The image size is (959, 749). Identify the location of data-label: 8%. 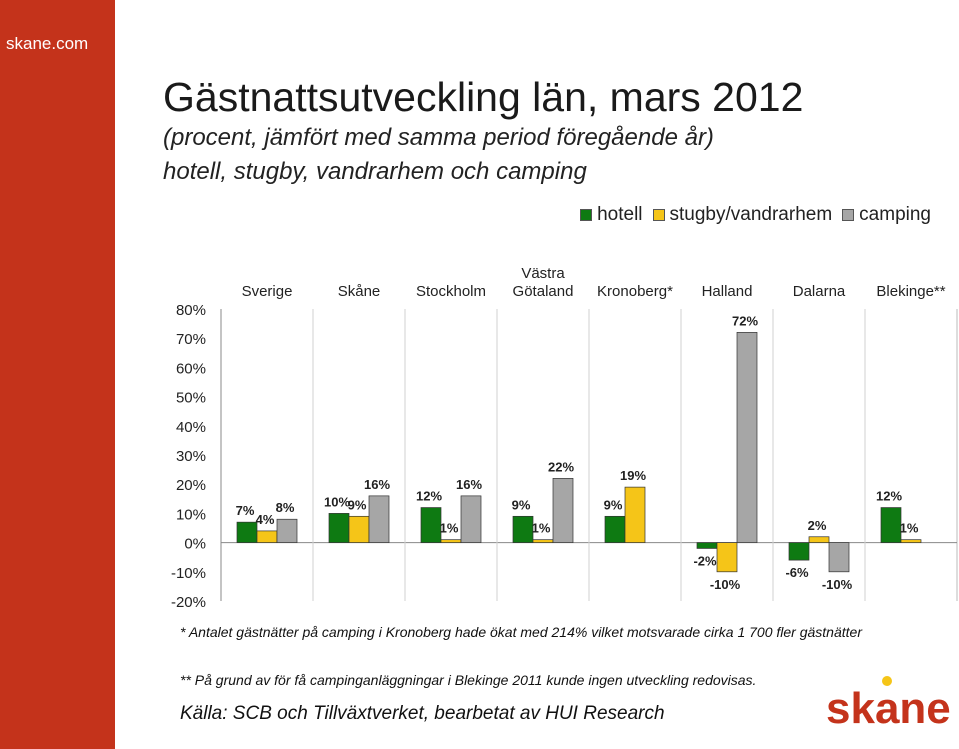
(285, 507).